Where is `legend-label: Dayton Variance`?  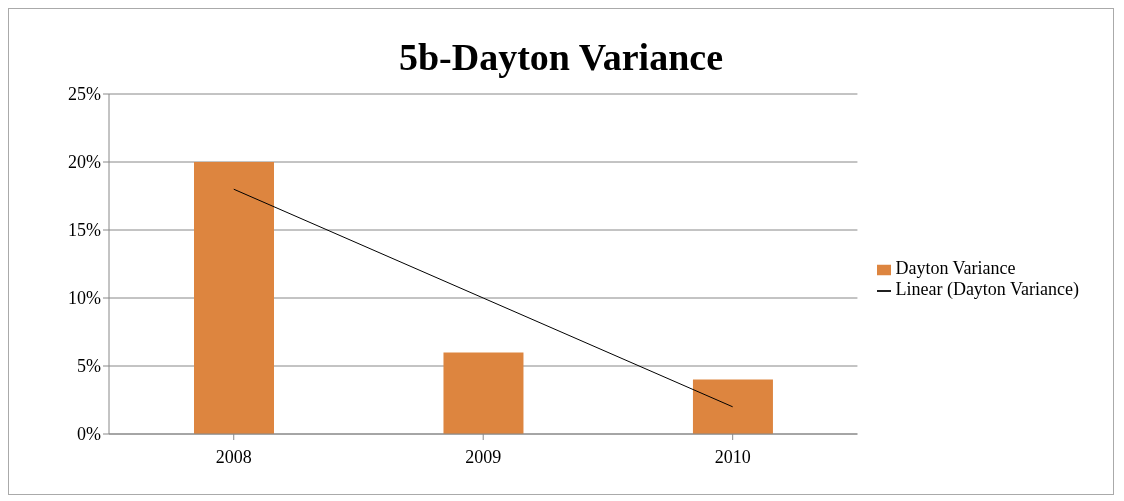
legend-label: Dayton Variance is located at coordinates (955, 268).